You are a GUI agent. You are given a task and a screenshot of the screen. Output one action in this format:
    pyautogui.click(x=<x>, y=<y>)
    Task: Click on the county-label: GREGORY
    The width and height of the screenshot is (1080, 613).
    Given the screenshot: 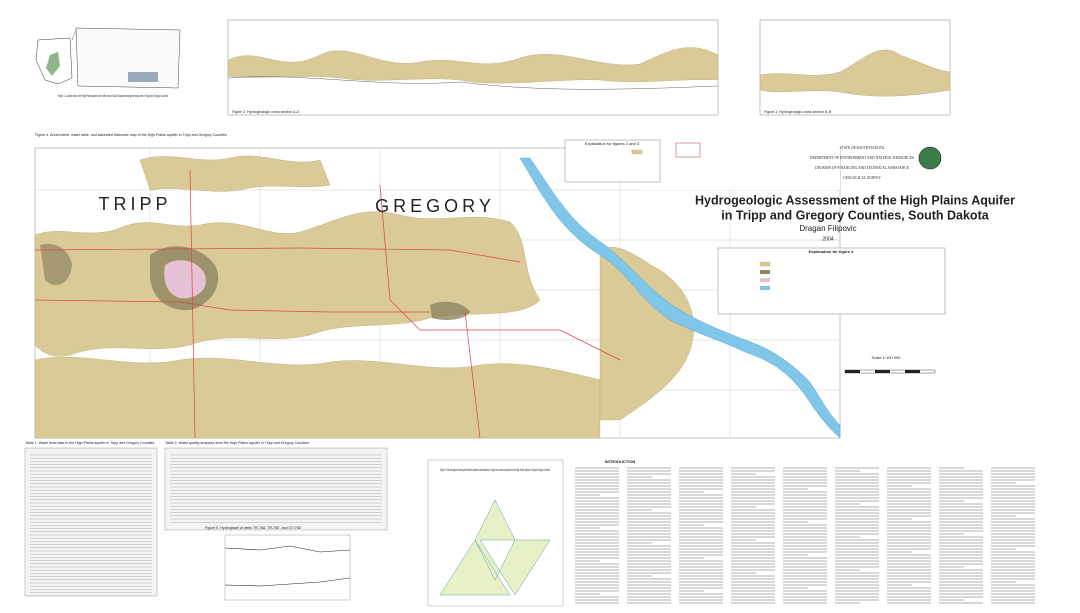 What is the action you would take?
    pyautogui.click(x=435, y=206)
    